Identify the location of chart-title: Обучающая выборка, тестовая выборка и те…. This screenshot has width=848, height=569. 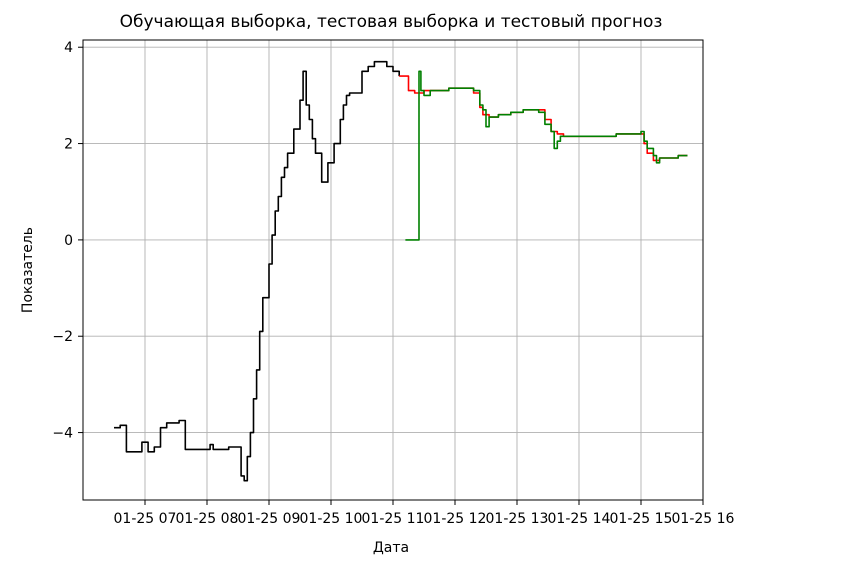
(391, 22).